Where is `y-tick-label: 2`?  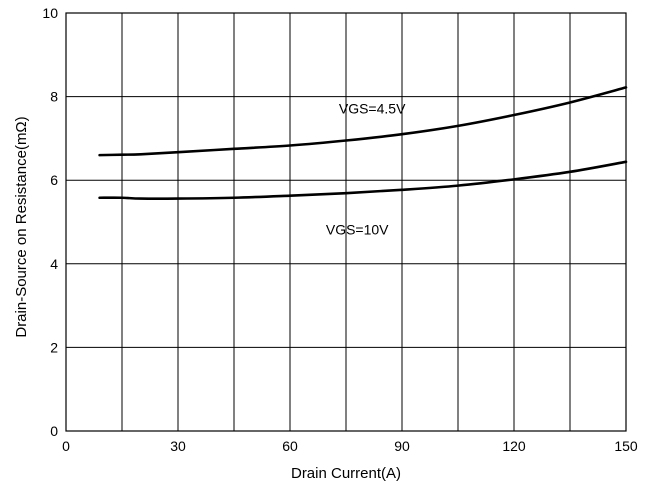 y-tick-label: 2 is located at coordinates (54, 347).